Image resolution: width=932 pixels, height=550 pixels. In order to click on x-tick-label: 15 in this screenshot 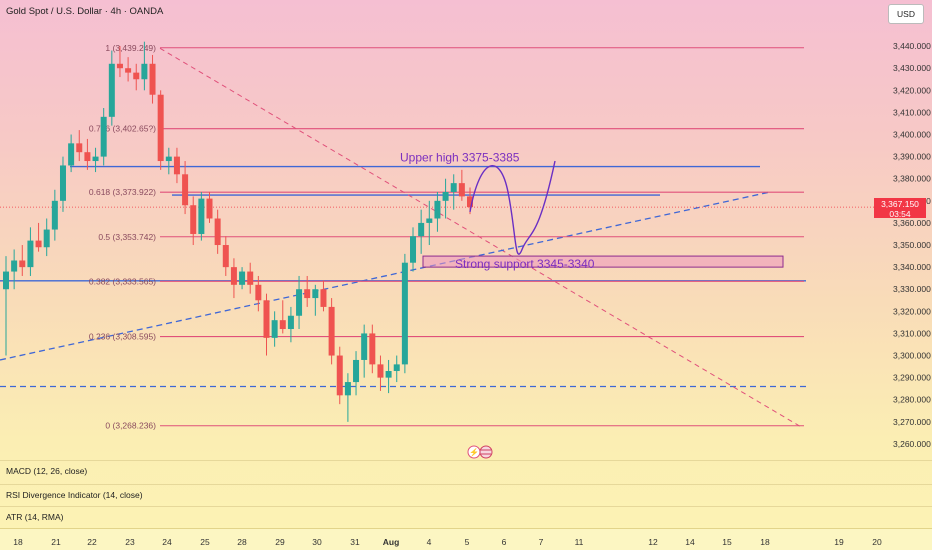, I will do `click(727, 542)`.